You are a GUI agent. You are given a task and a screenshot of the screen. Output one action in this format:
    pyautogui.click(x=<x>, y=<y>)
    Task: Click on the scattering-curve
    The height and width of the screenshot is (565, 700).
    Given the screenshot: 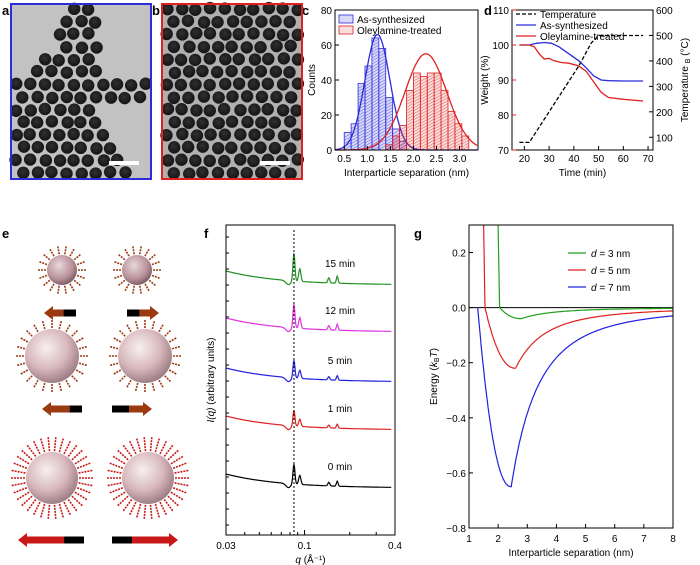 What is the action you would take?
    pyautogui.click(x=308, y=318)
    